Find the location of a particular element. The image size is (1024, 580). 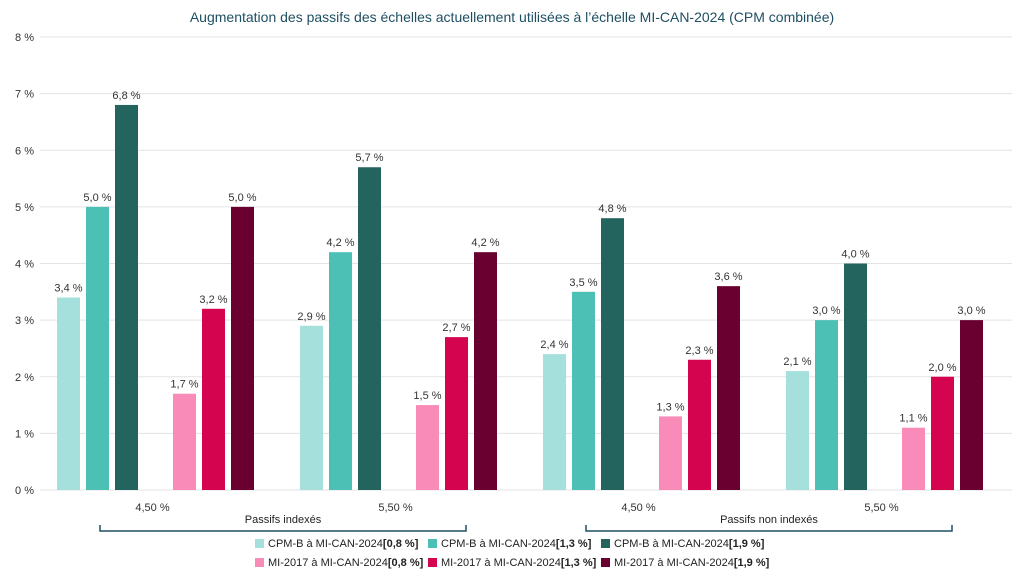

y-tick-label: 6 % is located at coordinates (24, 151).